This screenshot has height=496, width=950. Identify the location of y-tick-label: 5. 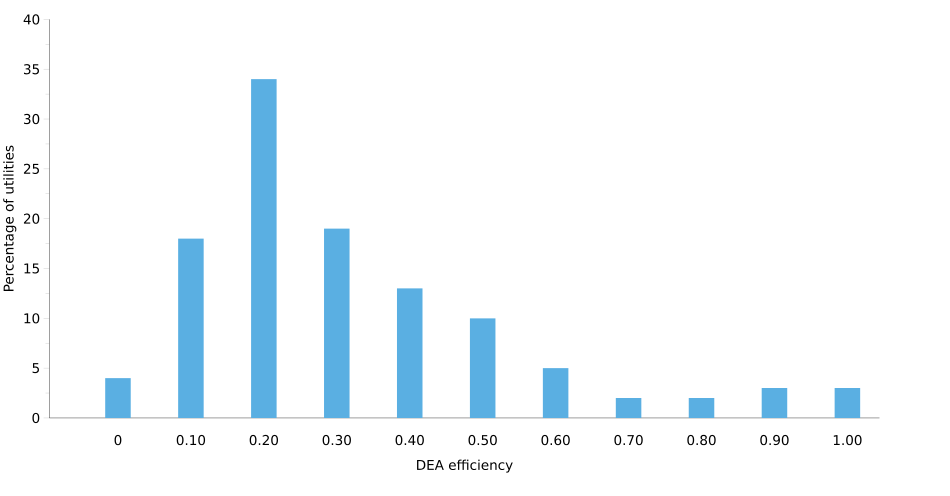
(35, 368).